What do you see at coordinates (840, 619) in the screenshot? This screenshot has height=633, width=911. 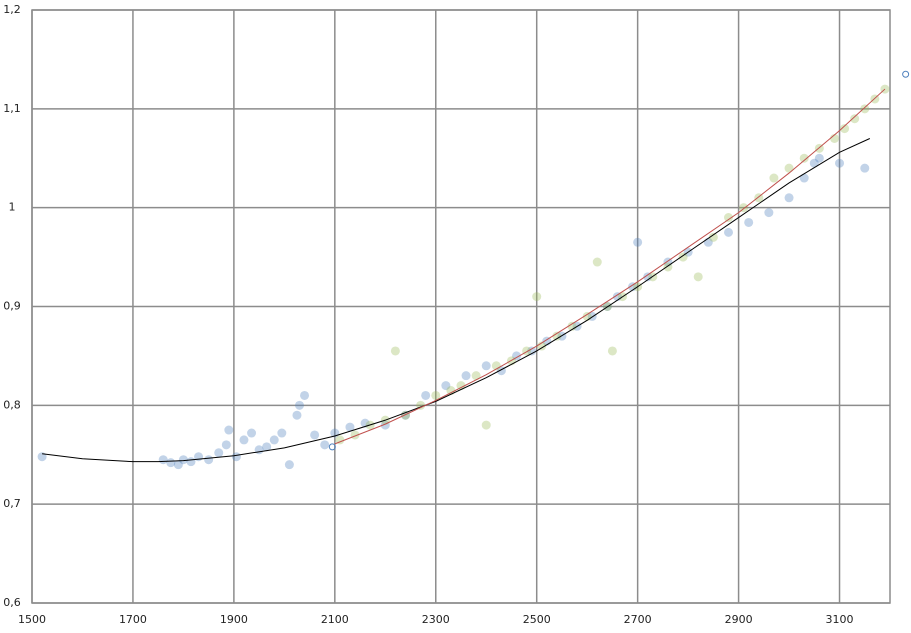 I see `x-tick-label: 3100` at bounding box center [840, 619].